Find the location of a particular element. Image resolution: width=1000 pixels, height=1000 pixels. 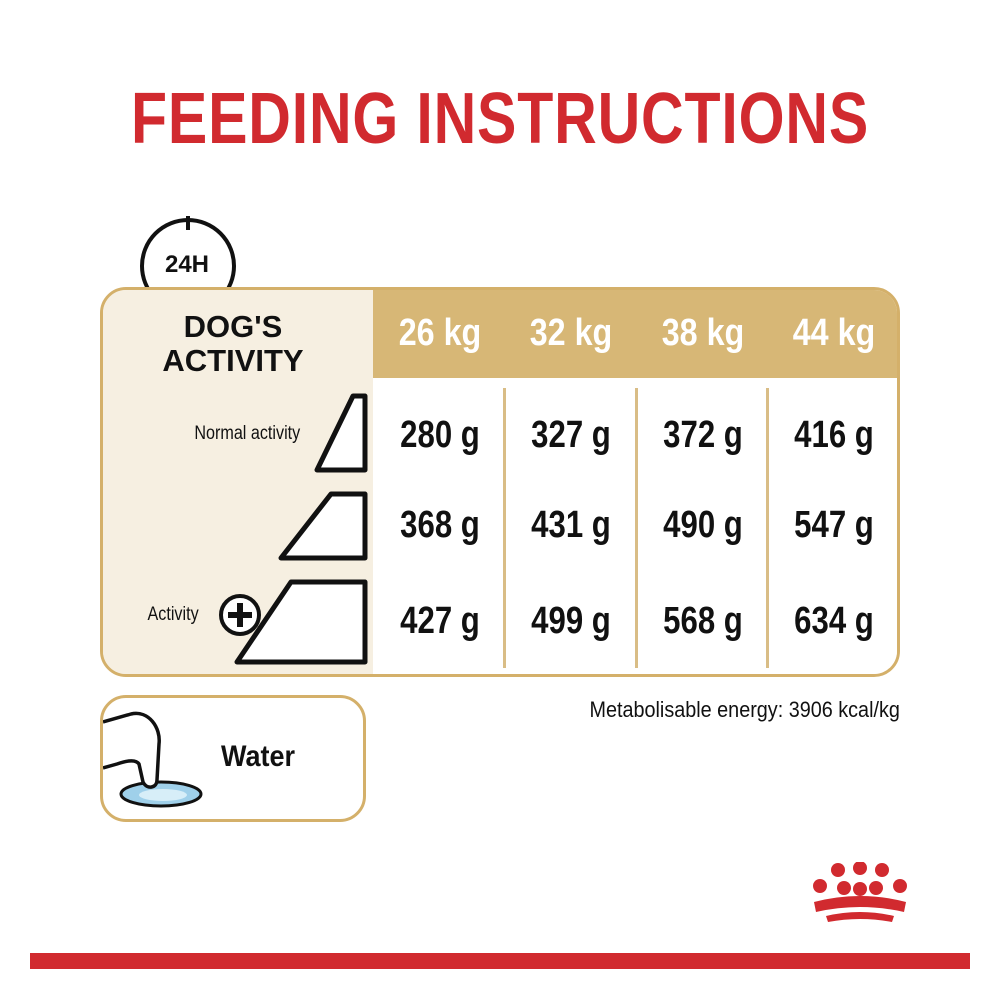

clock-label: 24H is located at coordinates (187, 265).